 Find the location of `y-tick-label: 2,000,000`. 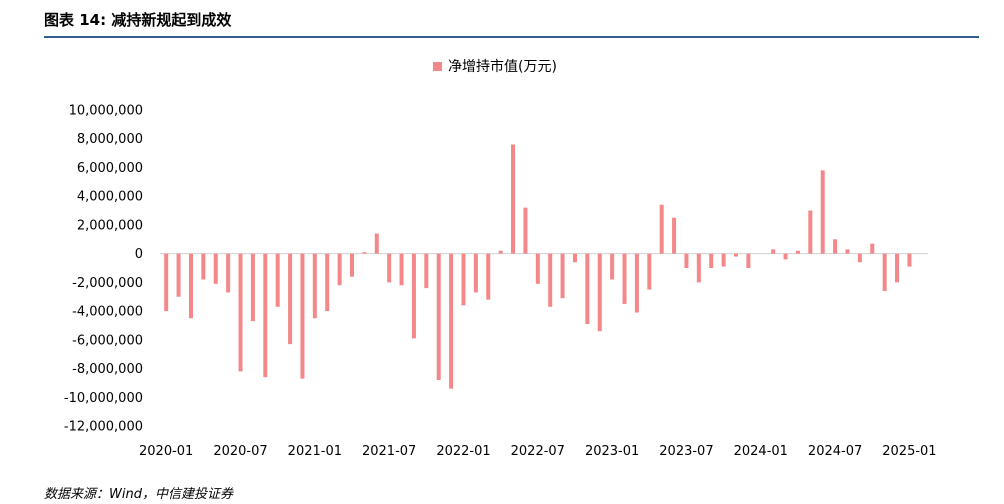

y-tick-label: 2,000,000 is located at coordinates (110, 225).